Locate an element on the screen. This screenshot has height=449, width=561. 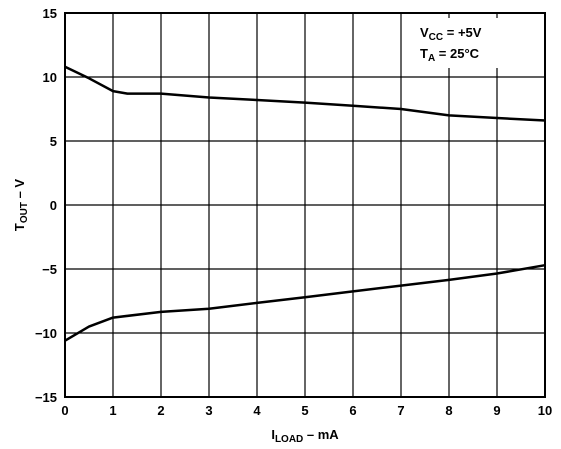
annotation-ta-rest: = 25°C is located at coordinates (457, 53).